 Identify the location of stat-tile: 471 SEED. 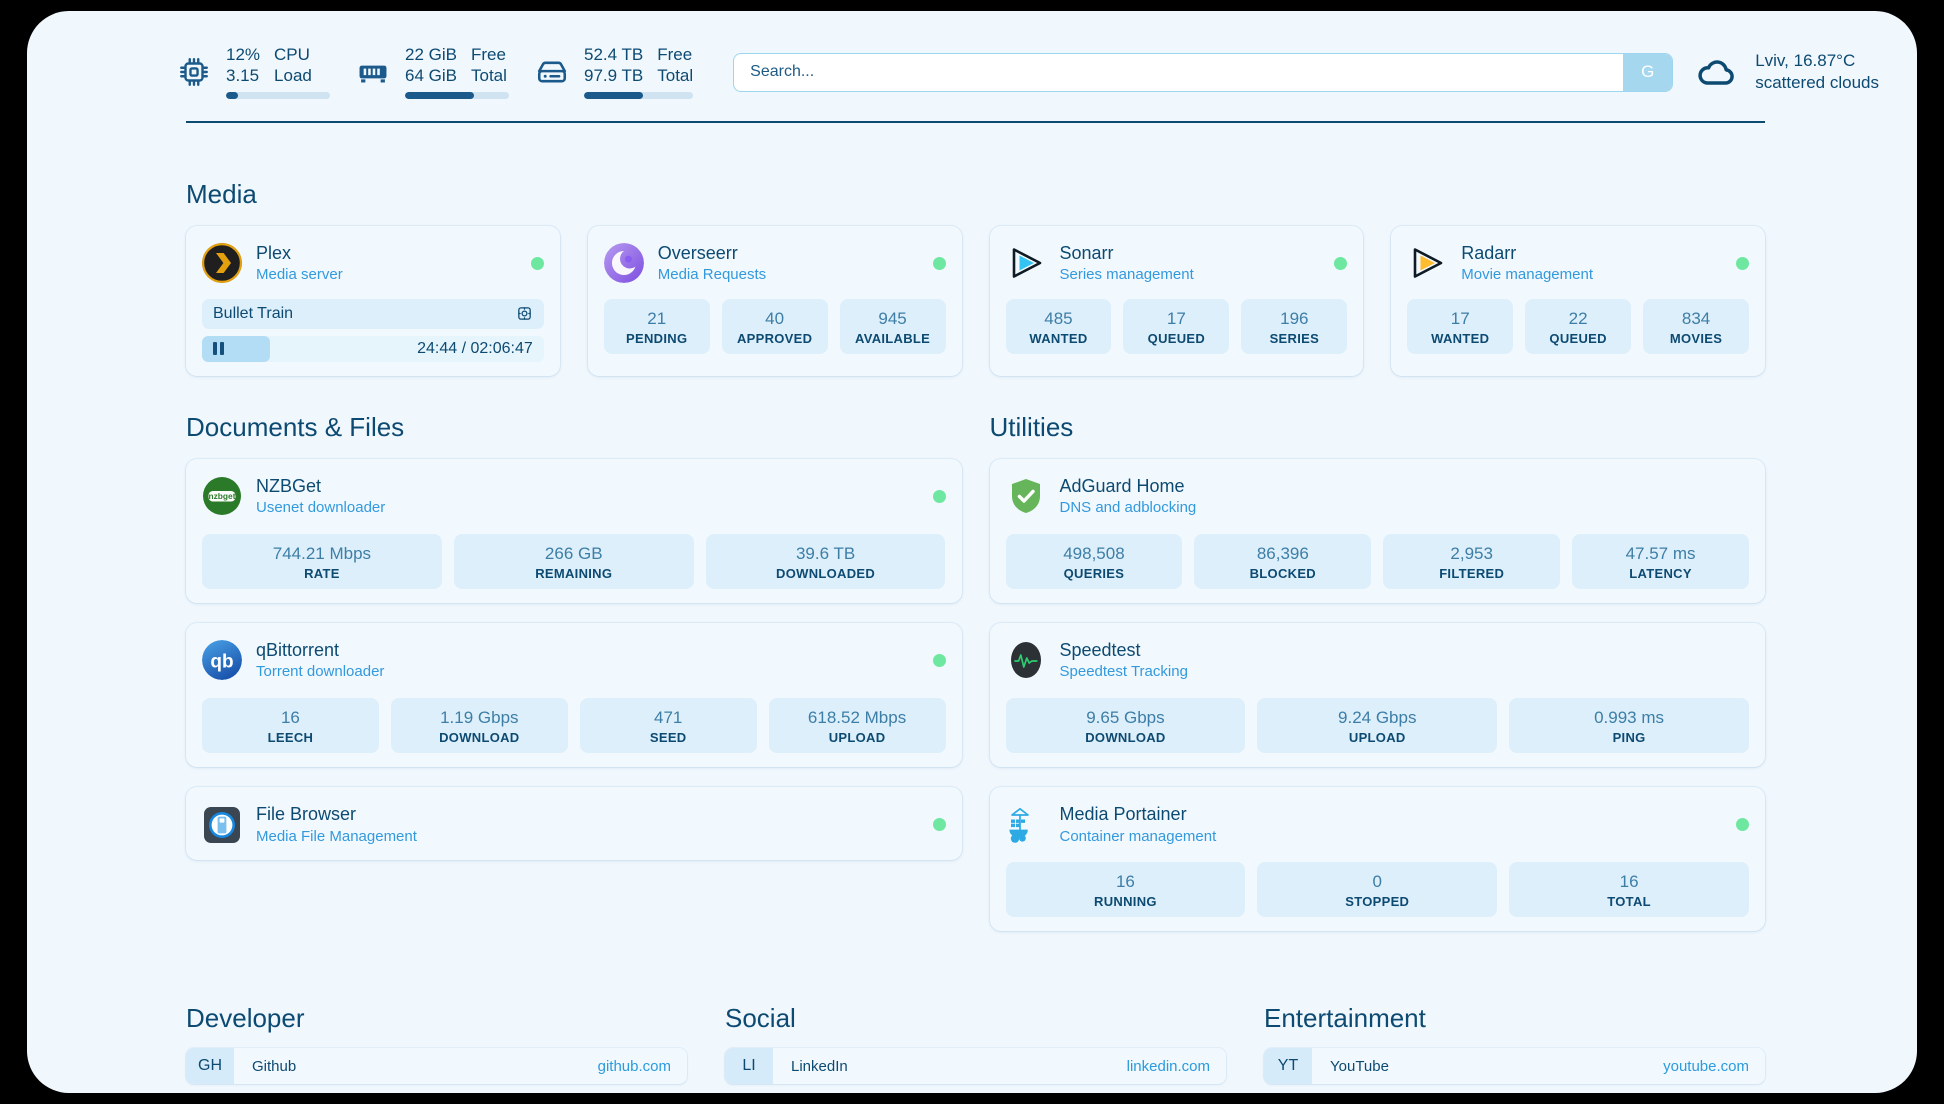
(668, 725).